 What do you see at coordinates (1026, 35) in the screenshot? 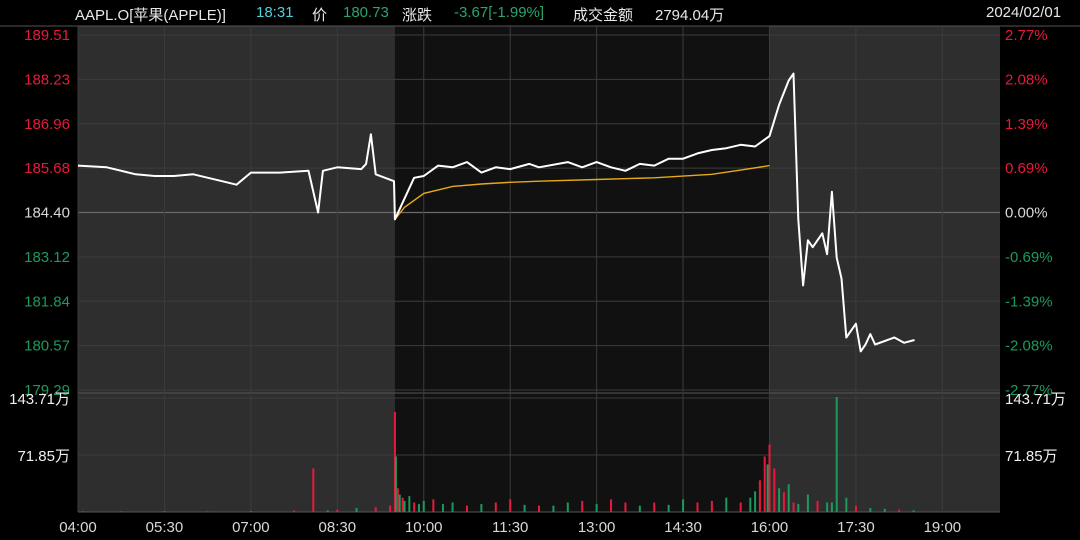
I see `y-tick-right: 2.77%` at bounding box center [1026, 35].